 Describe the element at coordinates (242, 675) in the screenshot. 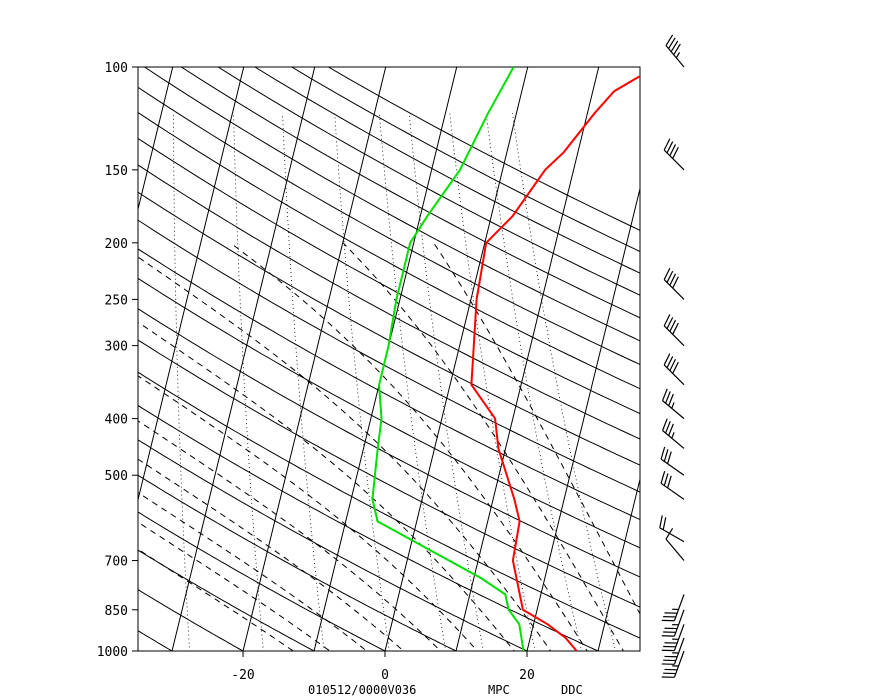

I see `temperature-tick-label: -20` at that location.